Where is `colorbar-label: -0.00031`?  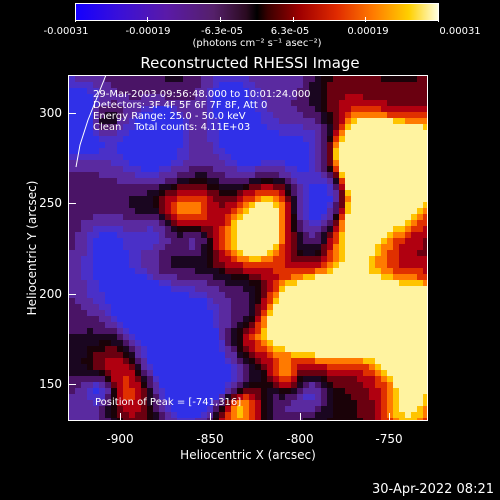 colorbar-label: -0.00031 is located at coordinates (66, 31).